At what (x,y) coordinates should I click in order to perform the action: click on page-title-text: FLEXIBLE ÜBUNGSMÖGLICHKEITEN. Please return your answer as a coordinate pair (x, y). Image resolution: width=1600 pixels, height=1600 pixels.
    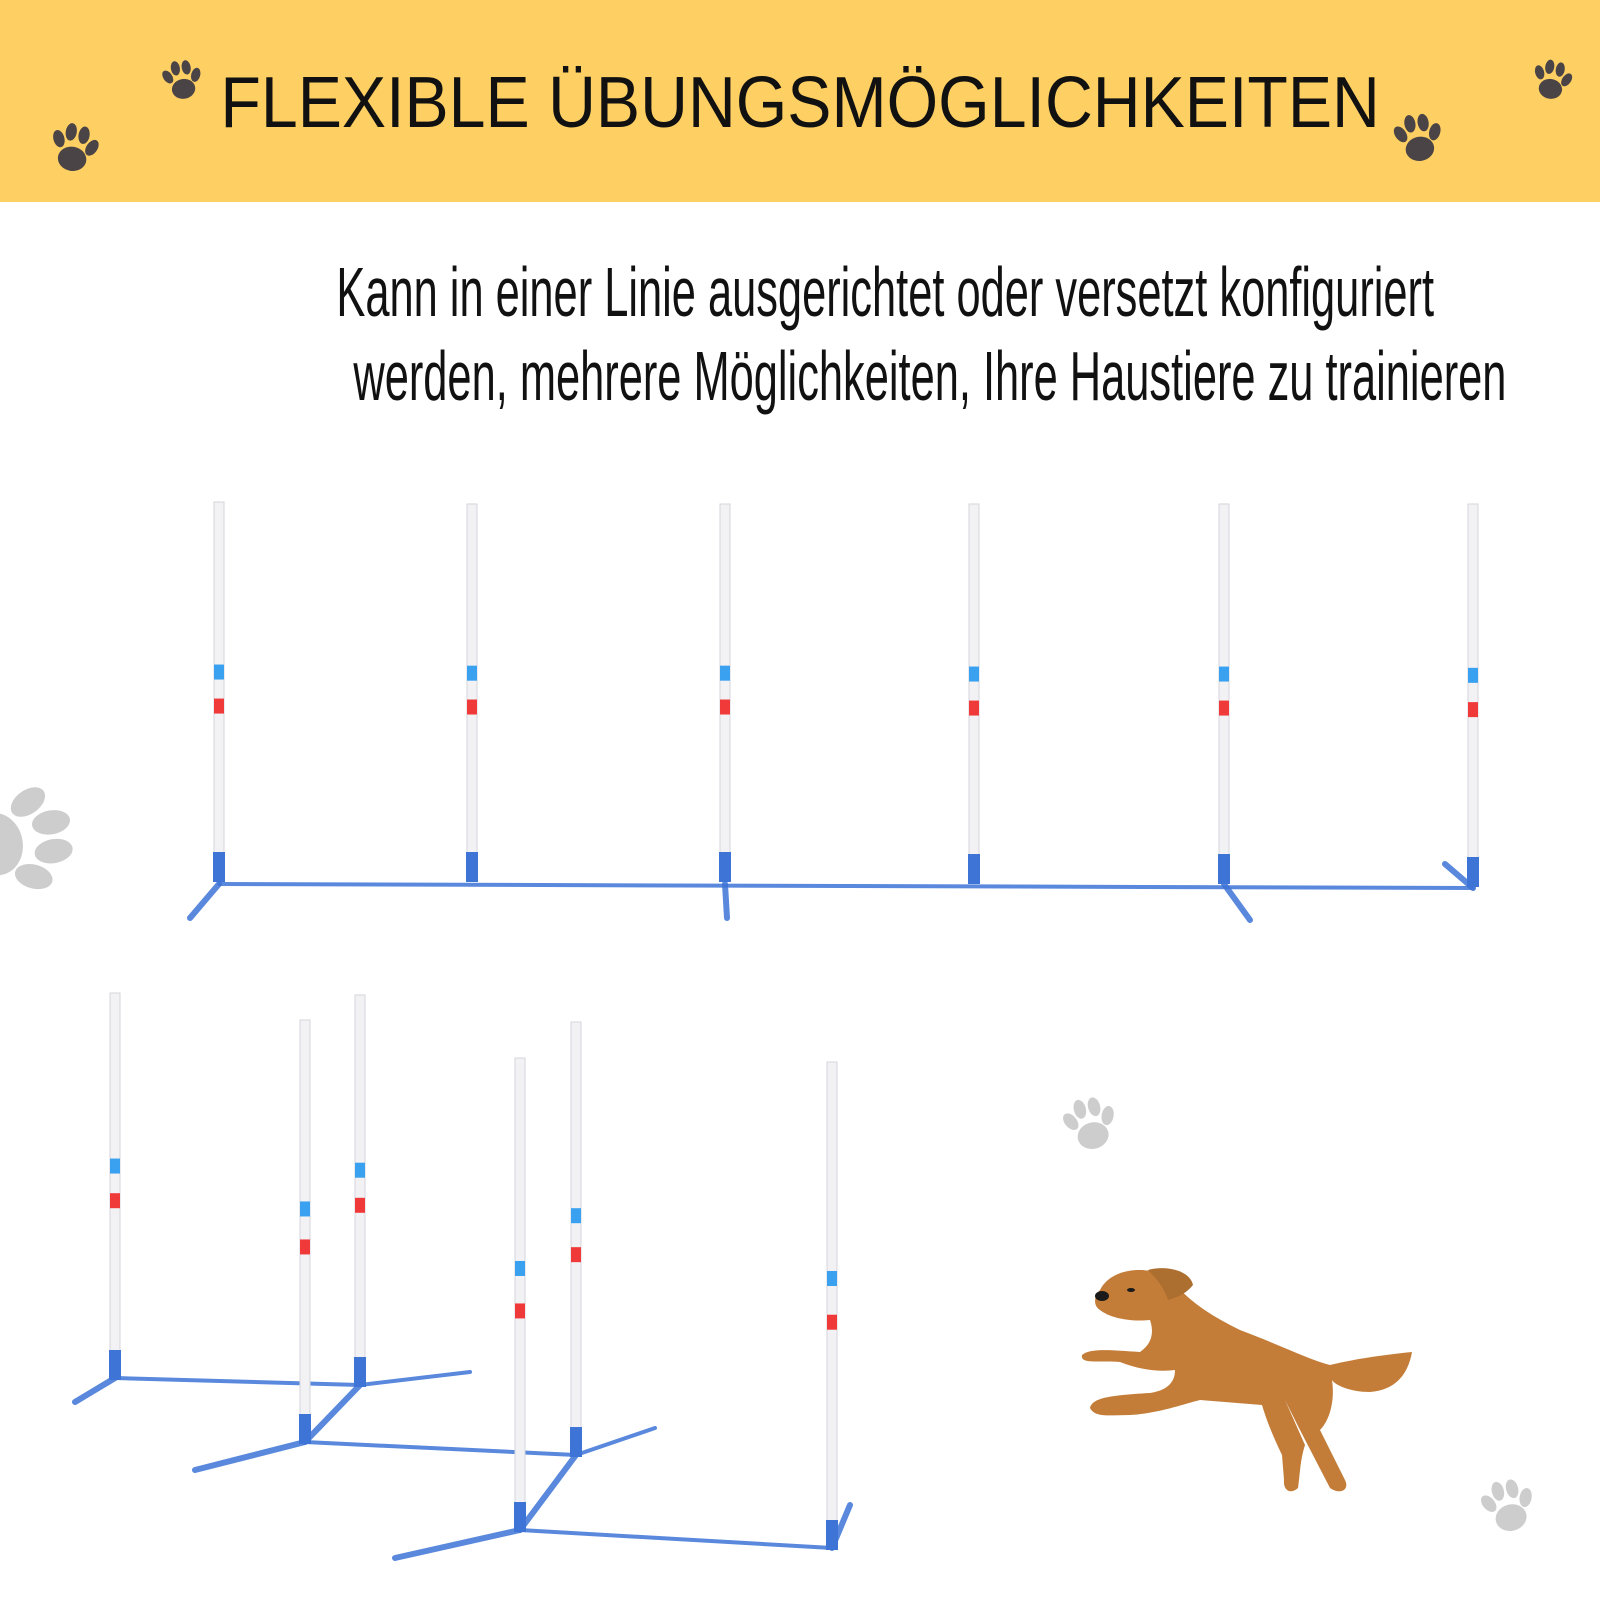
    Looking at the image, I should click on (800, 103).